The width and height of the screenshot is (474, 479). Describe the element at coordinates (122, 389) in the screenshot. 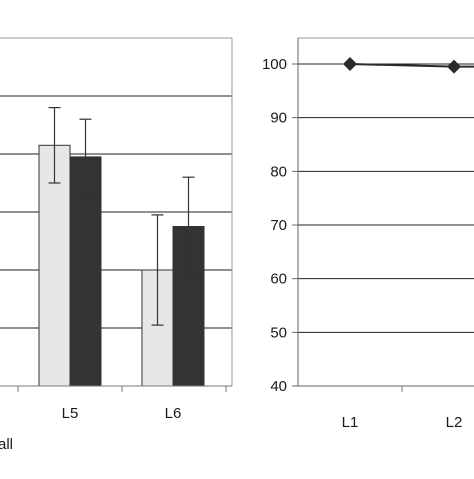

I see `left-x-tick-marks` at that location.